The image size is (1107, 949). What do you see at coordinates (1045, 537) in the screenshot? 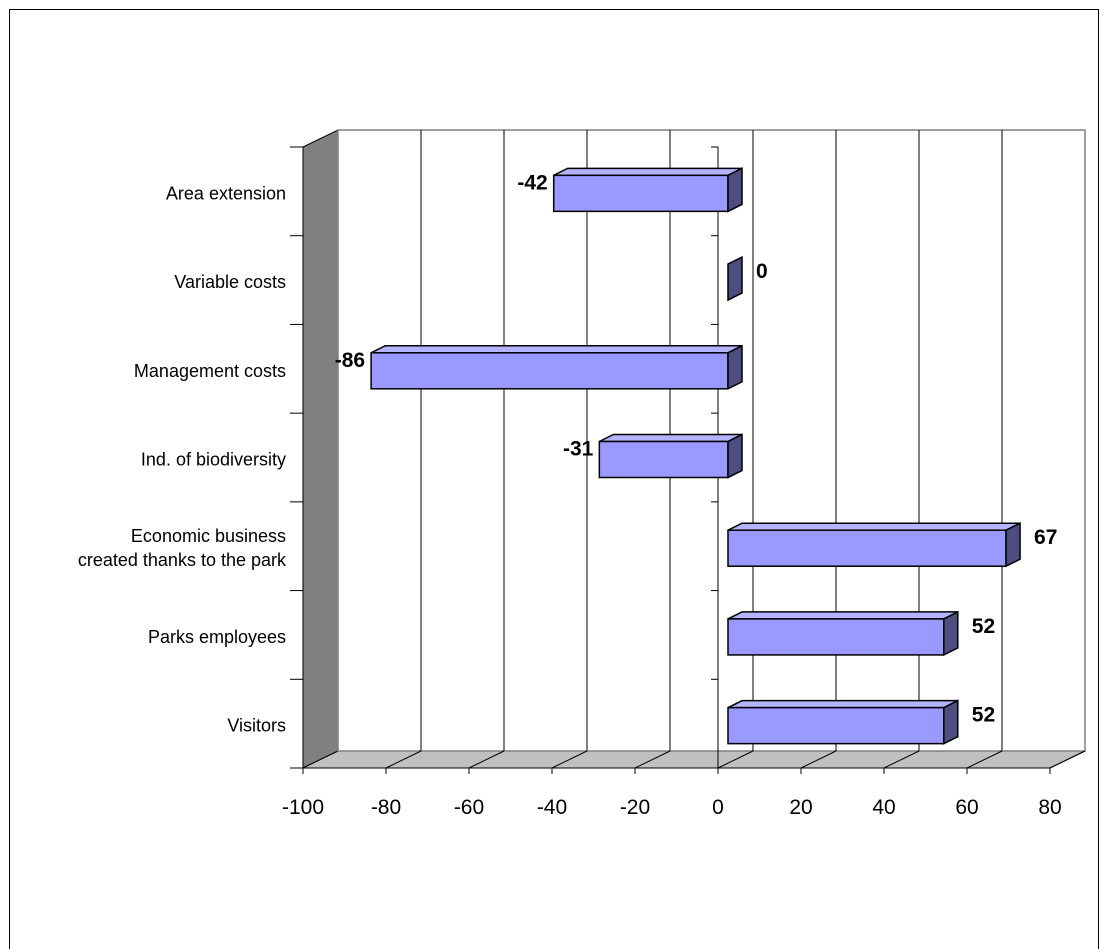
I see `data-label: 67` at bounding box center [1045, 537].